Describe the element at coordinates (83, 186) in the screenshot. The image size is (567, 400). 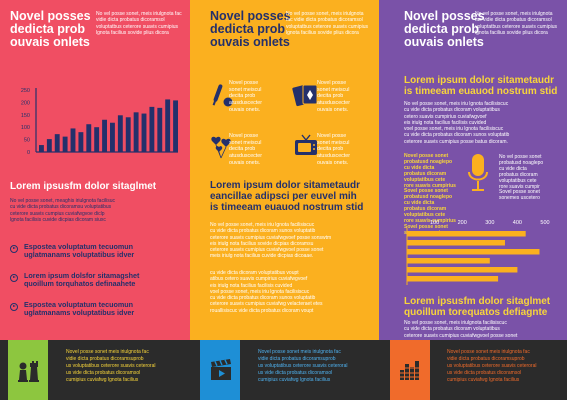
I see `col1-heading: Lorem ipsusfm dolor sitaglmet` at that location.